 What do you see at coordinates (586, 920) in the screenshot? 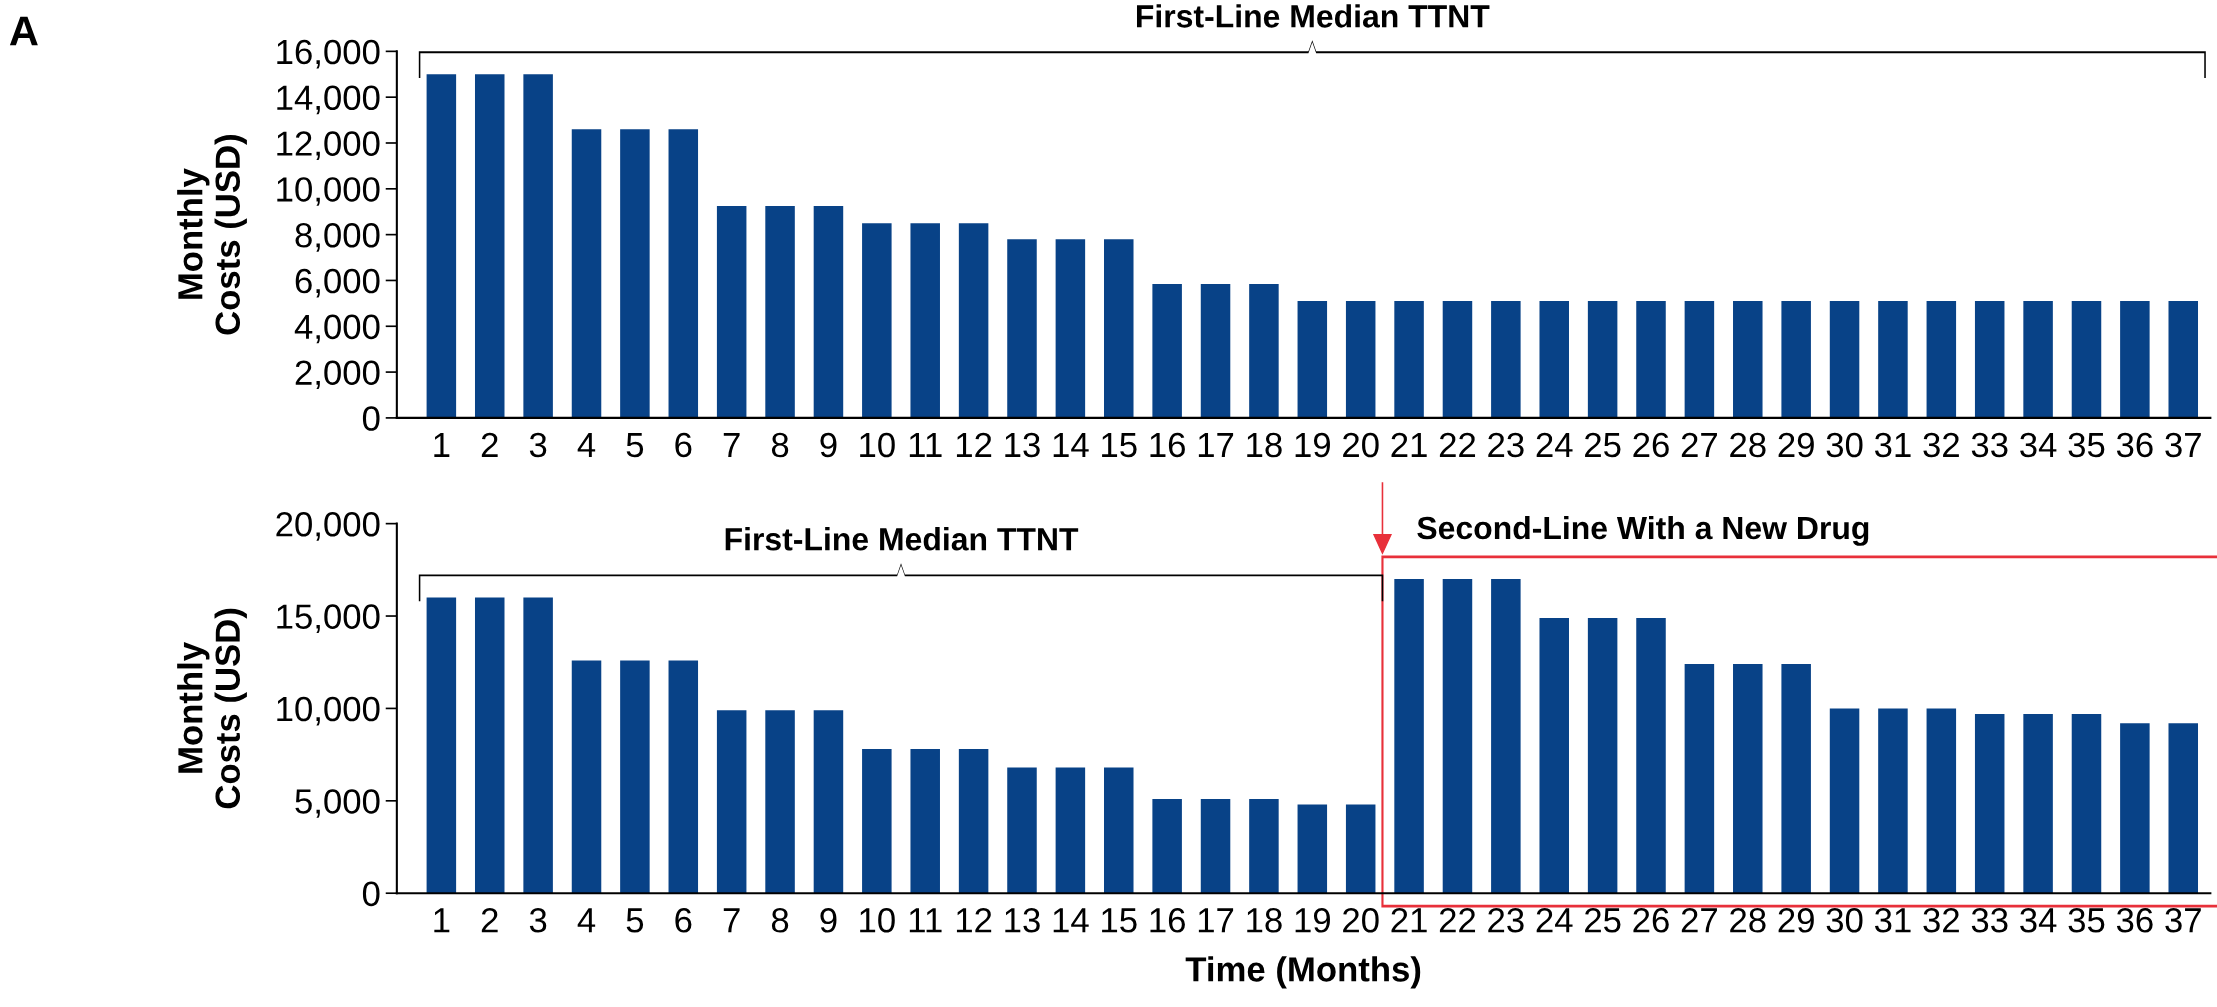
I see `x-tick-label: 4` at bounding box center [586, 920].